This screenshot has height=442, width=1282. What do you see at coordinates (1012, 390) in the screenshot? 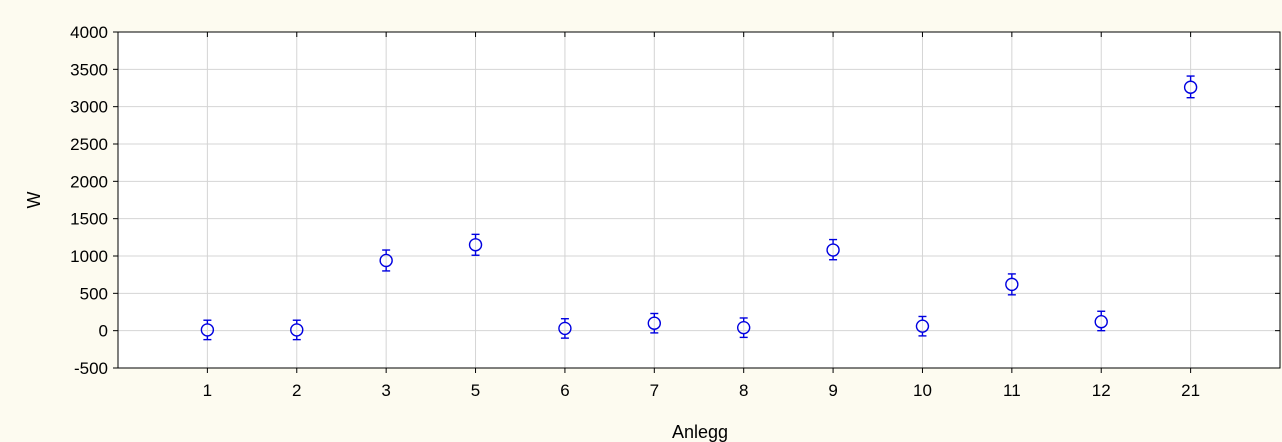
I see `x-tick-label: 11` at bounding box center [1012, 390].